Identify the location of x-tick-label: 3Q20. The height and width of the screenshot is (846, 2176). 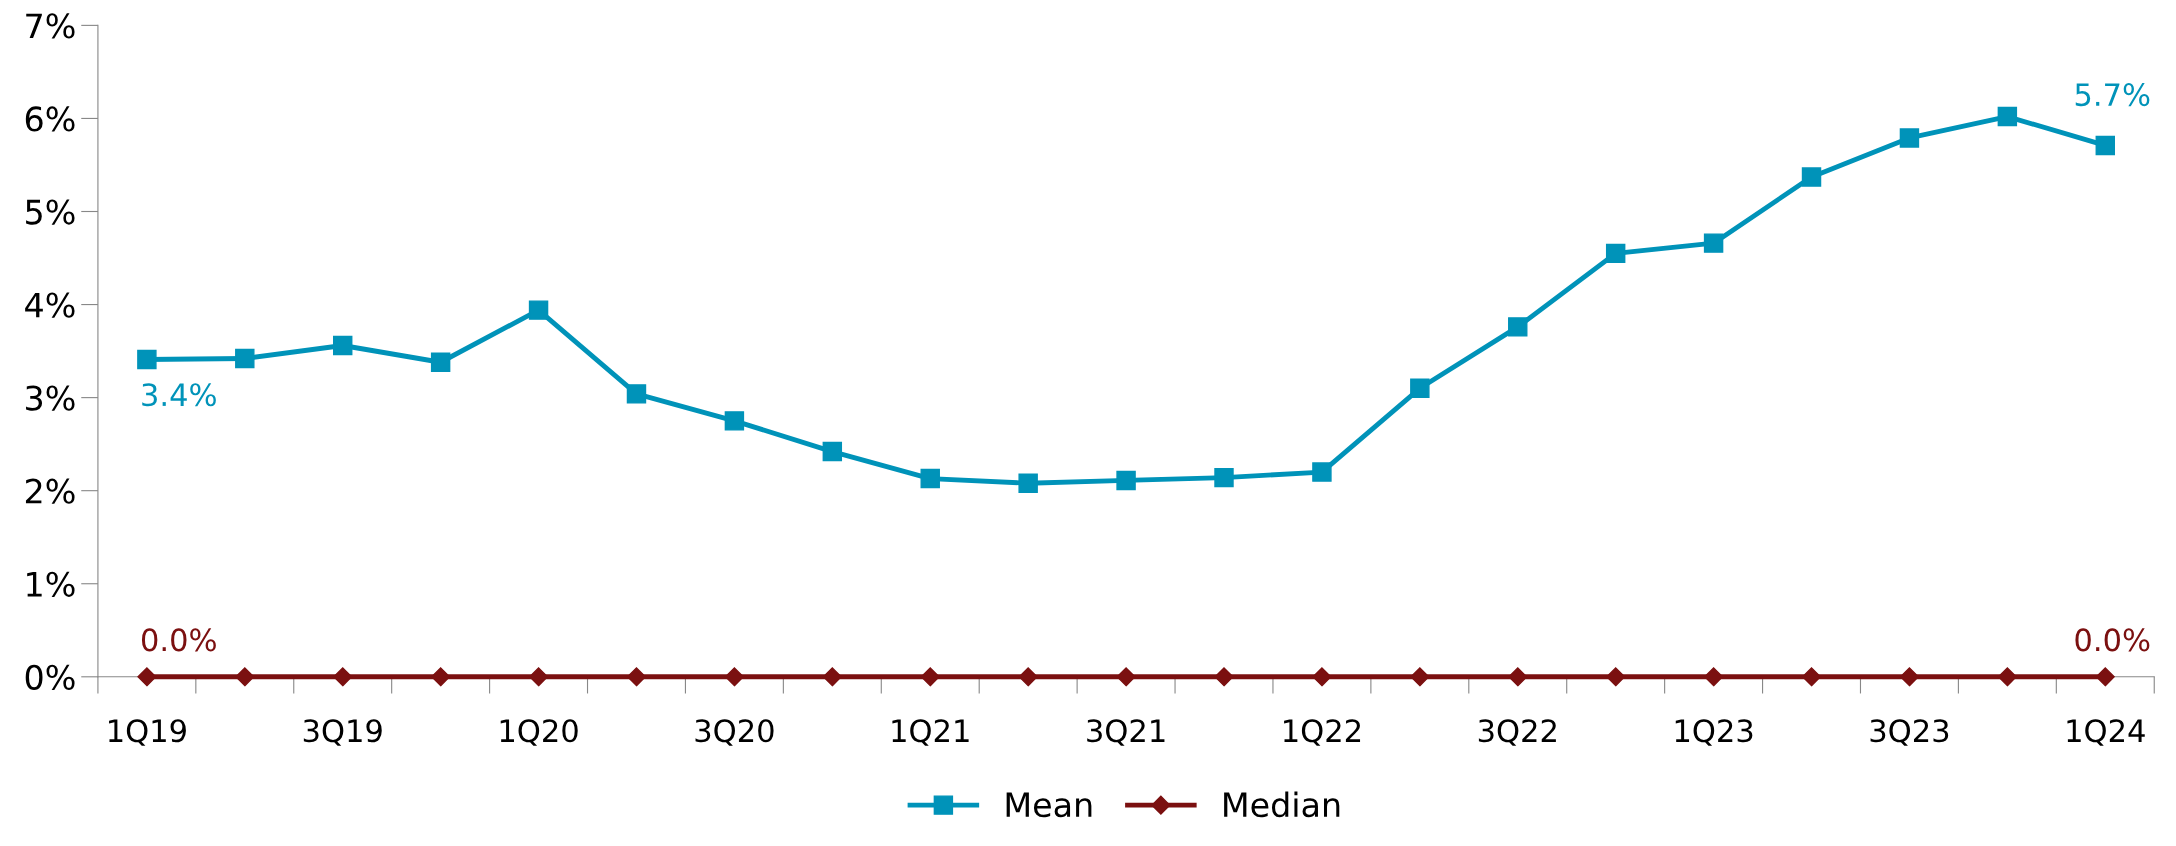
(734, 732).